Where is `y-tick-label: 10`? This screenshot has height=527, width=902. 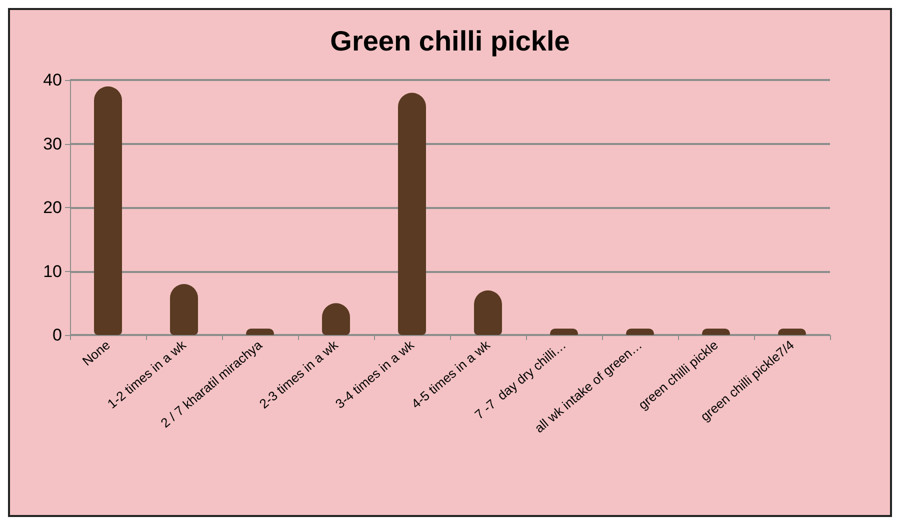
y-tick-label: 10 is located at coordinates (52, 271).